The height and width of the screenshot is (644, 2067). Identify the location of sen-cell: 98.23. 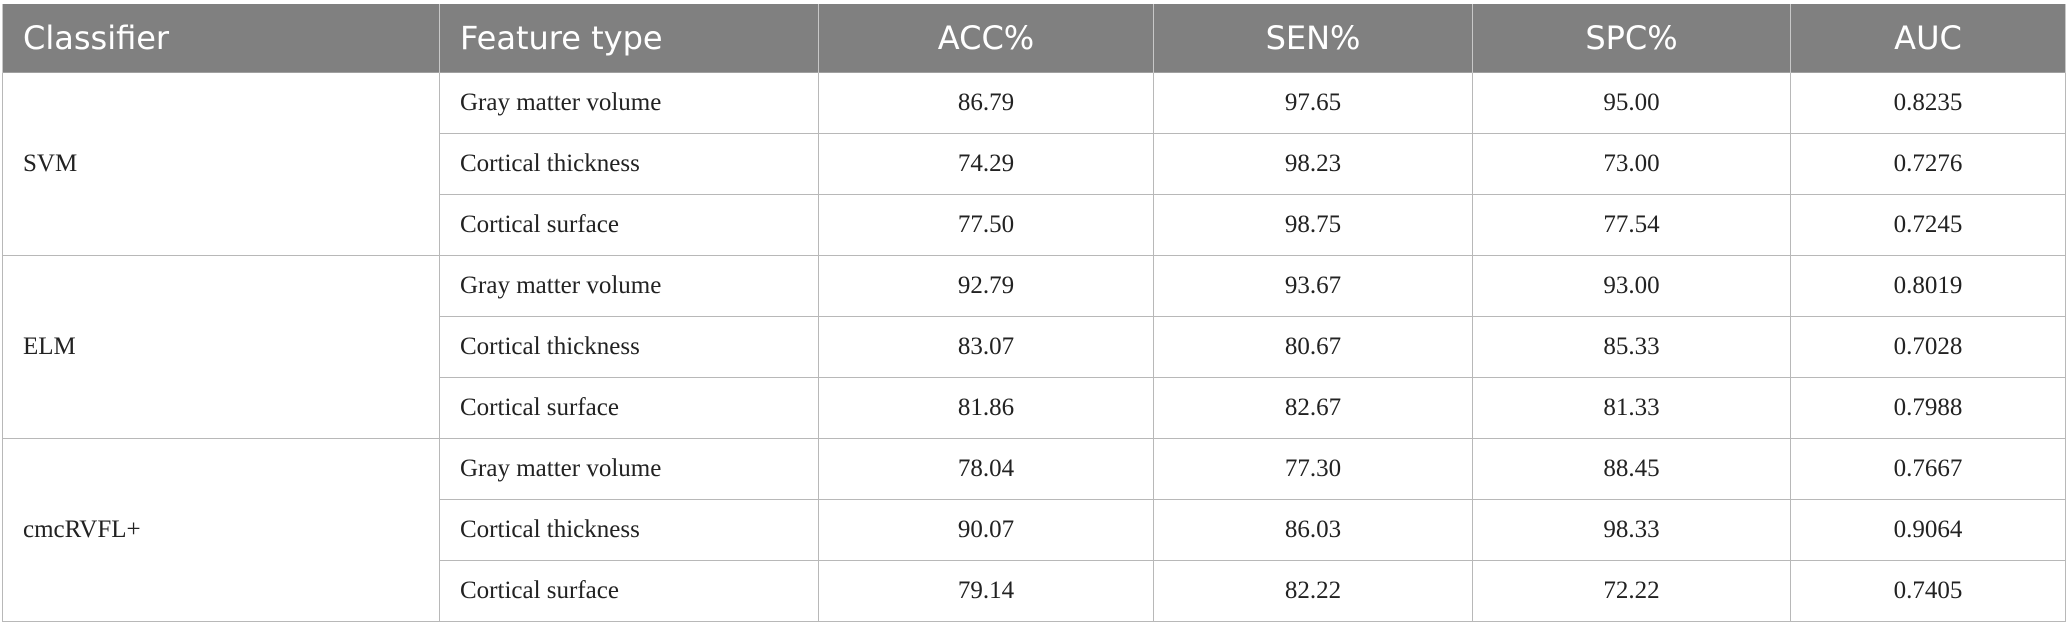
(1313, 164).